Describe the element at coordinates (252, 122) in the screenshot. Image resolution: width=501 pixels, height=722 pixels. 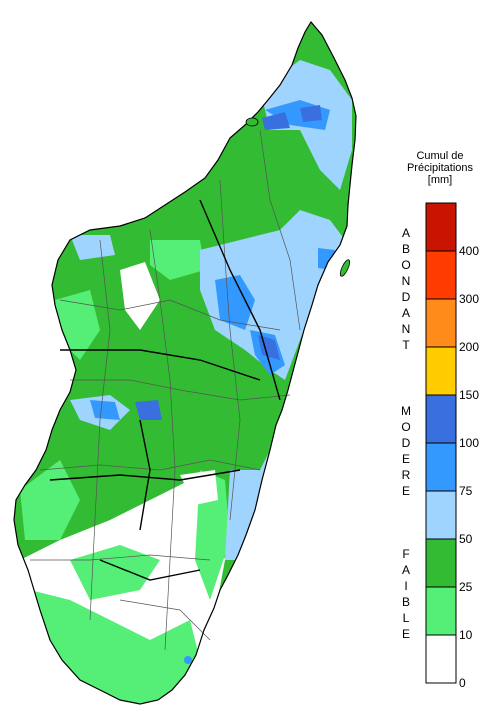
I see `island-nosy-be` at that location.